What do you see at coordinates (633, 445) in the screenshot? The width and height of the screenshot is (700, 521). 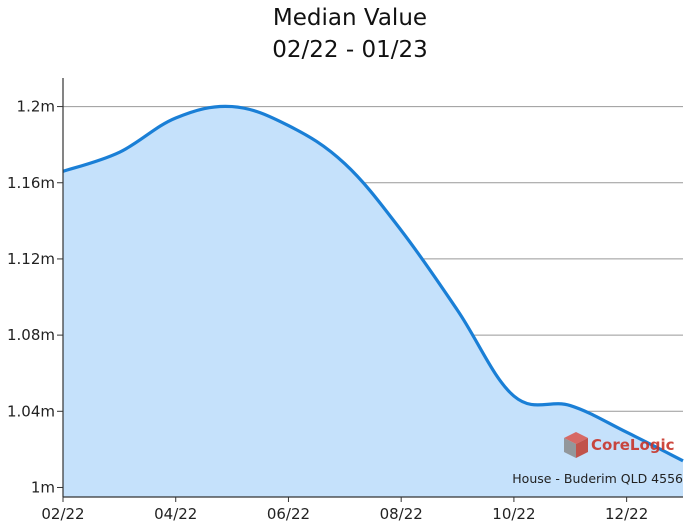 I see `corelogic-watermark: CoreLogic` at bounding box center [633, 445].